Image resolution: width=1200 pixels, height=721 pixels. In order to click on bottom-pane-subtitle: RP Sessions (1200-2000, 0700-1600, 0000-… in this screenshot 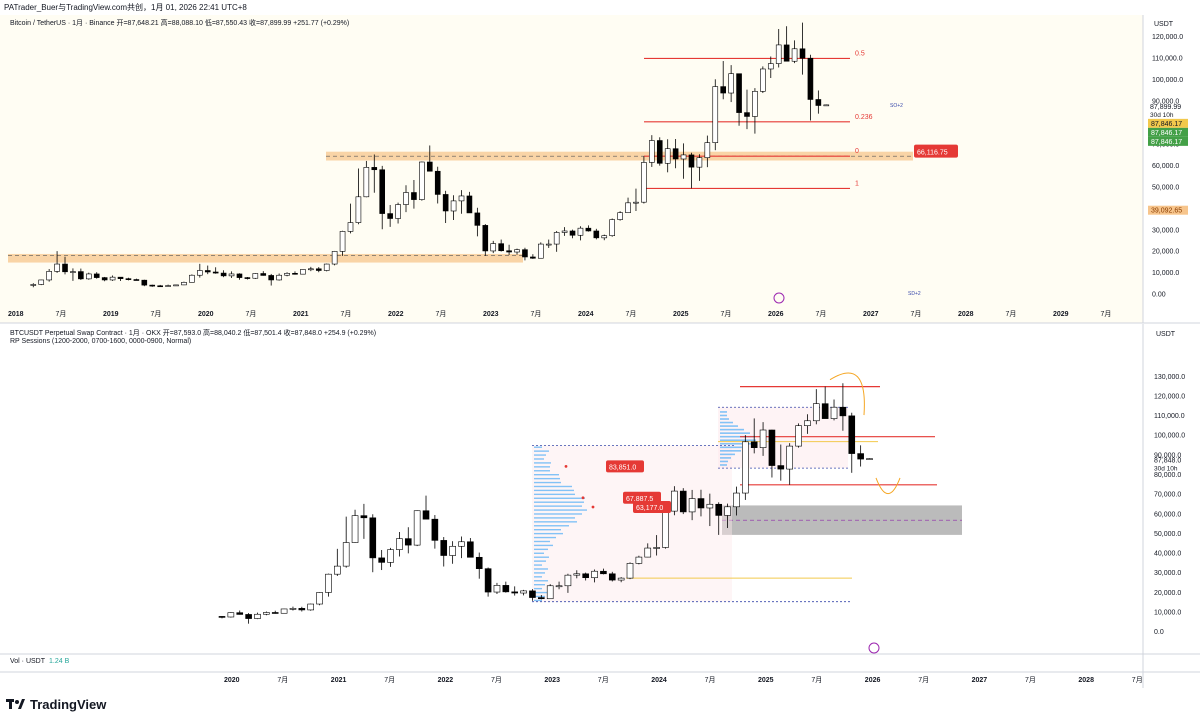, I will do `click(101, 341)`.